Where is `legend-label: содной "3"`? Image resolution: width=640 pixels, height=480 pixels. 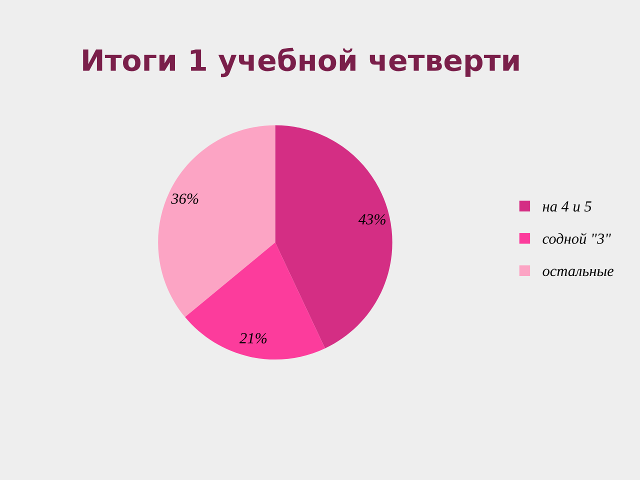 legend-label: содной "3" is located at coordinates (577, 238).